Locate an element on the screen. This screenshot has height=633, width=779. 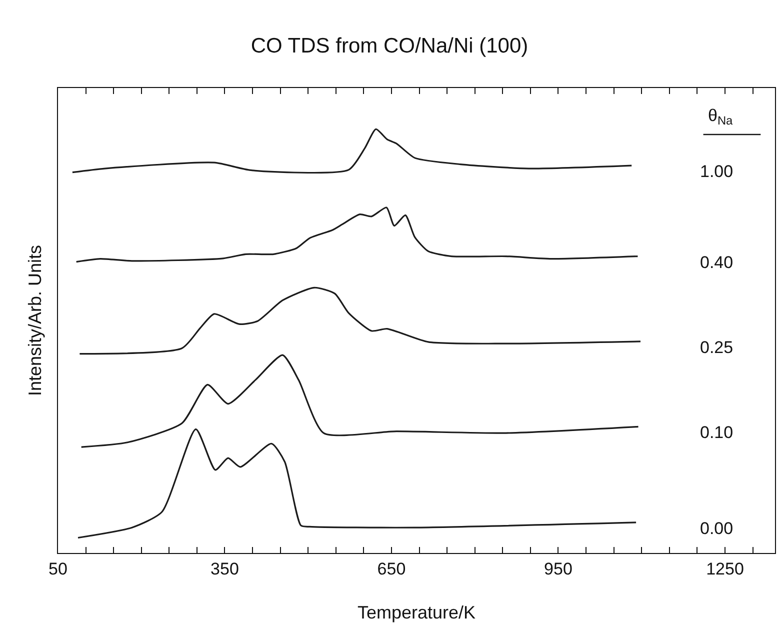
x-tick-label: 950 is located at coordinates (558, 569).